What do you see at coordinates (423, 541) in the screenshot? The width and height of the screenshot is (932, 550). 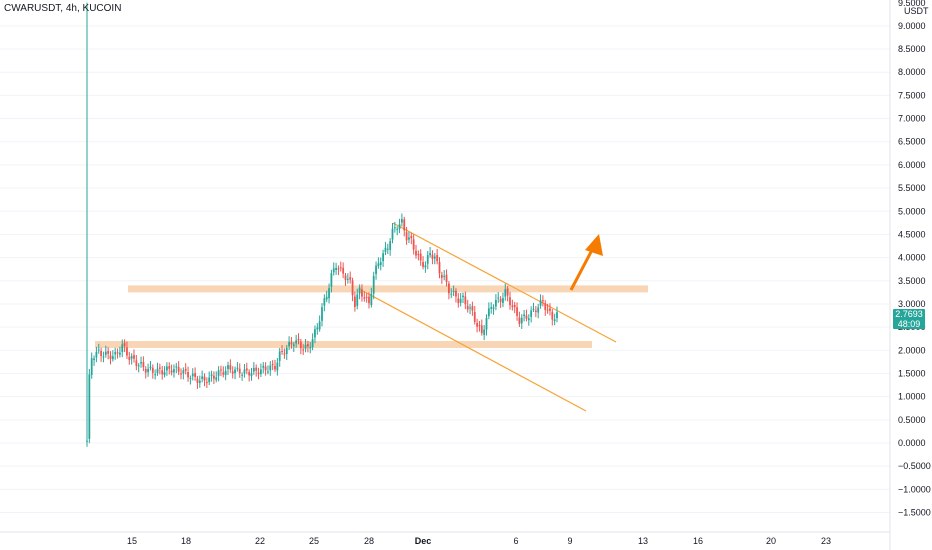 I see `x-tick-label: Dec` at bounding box center [423, 541].